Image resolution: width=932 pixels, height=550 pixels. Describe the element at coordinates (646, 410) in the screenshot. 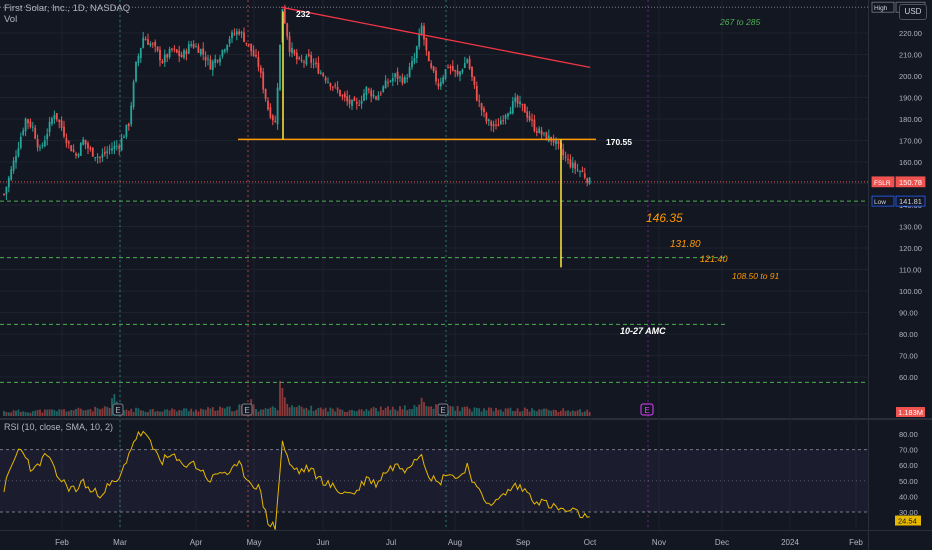

I see `upcoming-earnings-label: E` at that location.